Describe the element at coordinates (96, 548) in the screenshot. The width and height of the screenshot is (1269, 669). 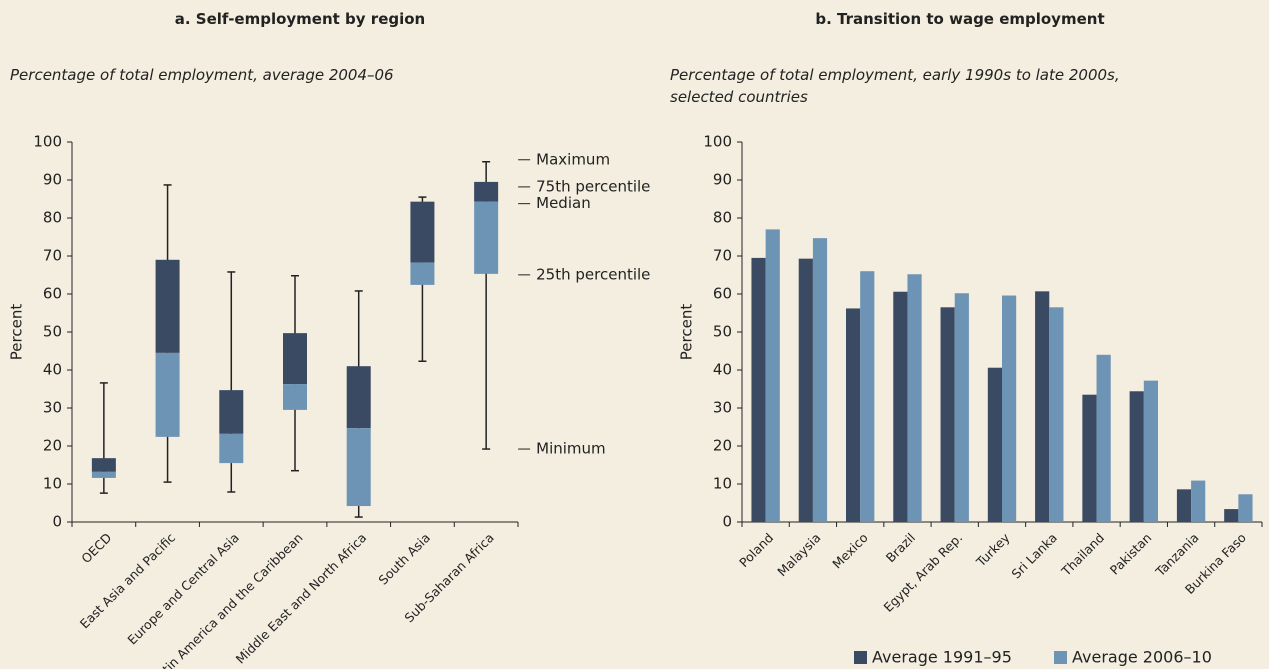
I see `x-tick-label: OECD` at that location.